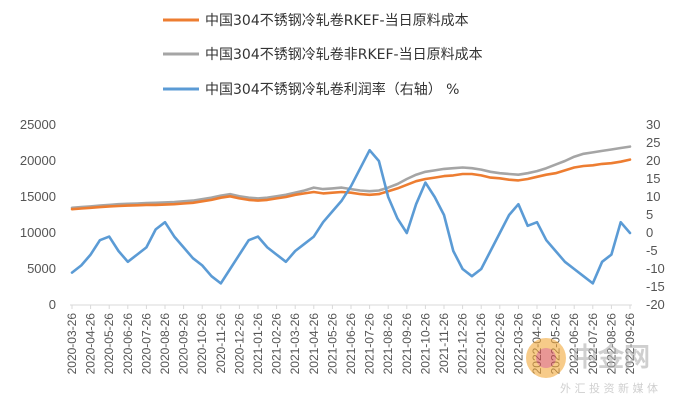 The image size is (680, 408). I want to click on watermark-name: 中金网, so click(611, 357).